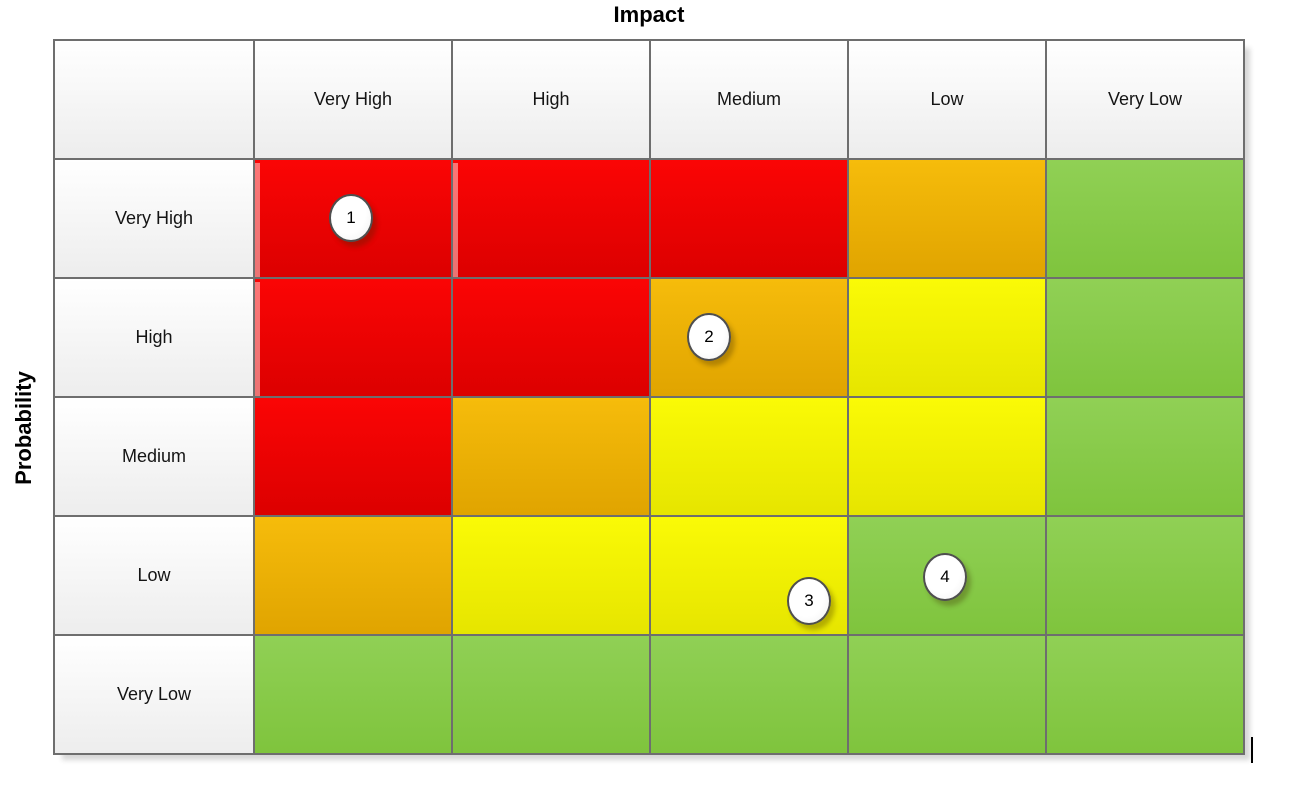 Image resolution: width=1313 pixels, height=795 pixels. Describe the element at coordinates (551, 575) in the screenshot. I see `cell-prob-low-impact-high` at that location.